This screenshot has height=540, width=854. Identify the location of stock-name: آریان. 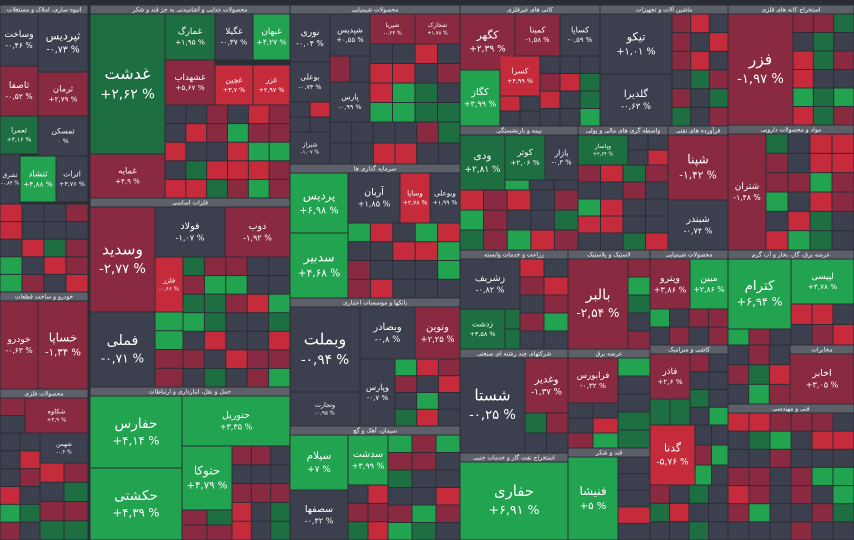
(374, 191).